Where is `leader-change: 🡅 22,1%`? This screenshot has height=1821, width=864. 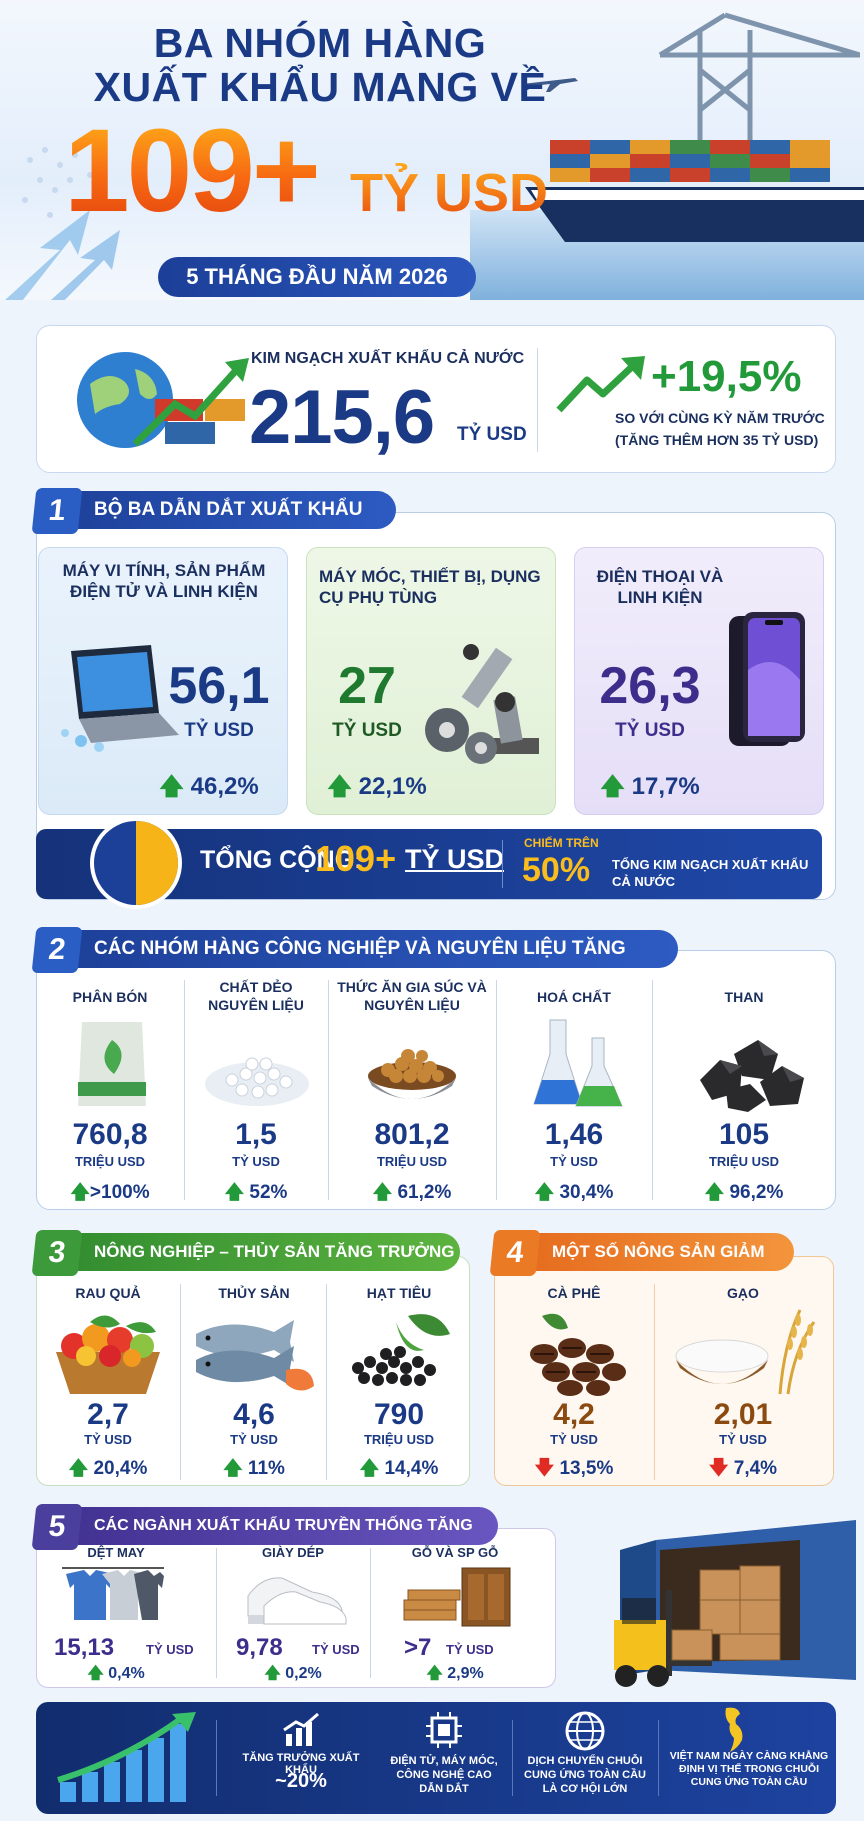 leader-change: 🡅 22,1% is located at coordinates (377, 786).